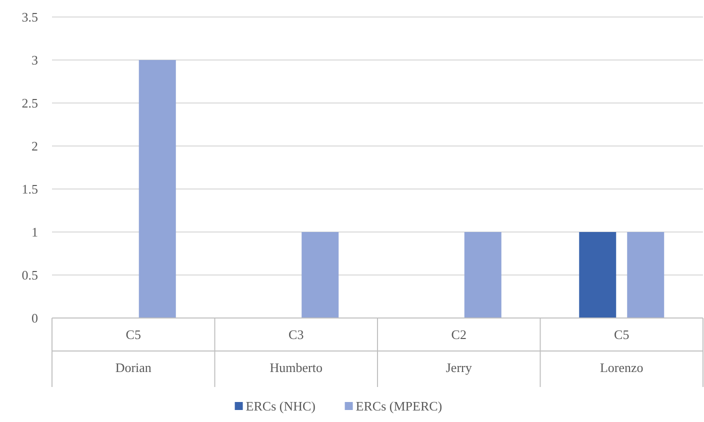 The width and height of the screenshot is (704, 422). What do you see at coordinates (35, 232) in the screenshot?
I see `y-tick-label: 1` at bounding box center [35, 232].